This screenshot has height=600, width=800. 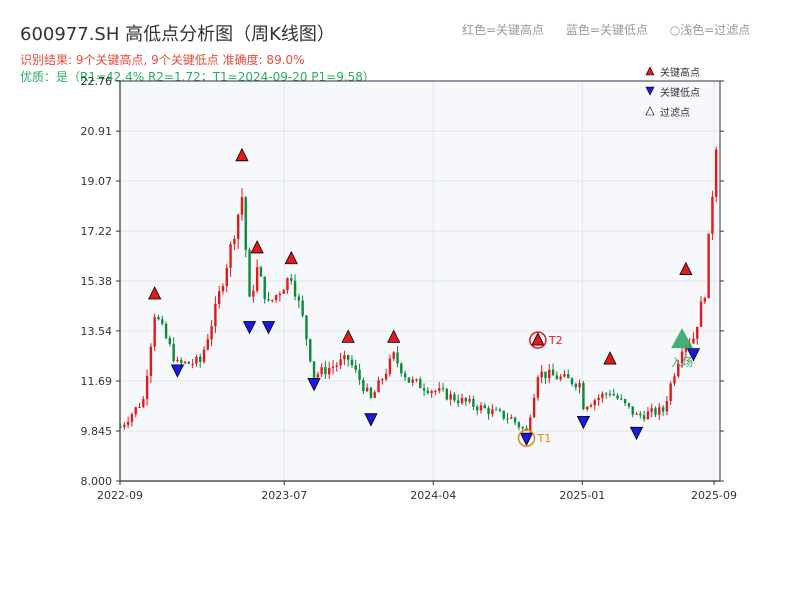 I want to click on x-tick-label: 2025-09, so click(x=714, y=495).